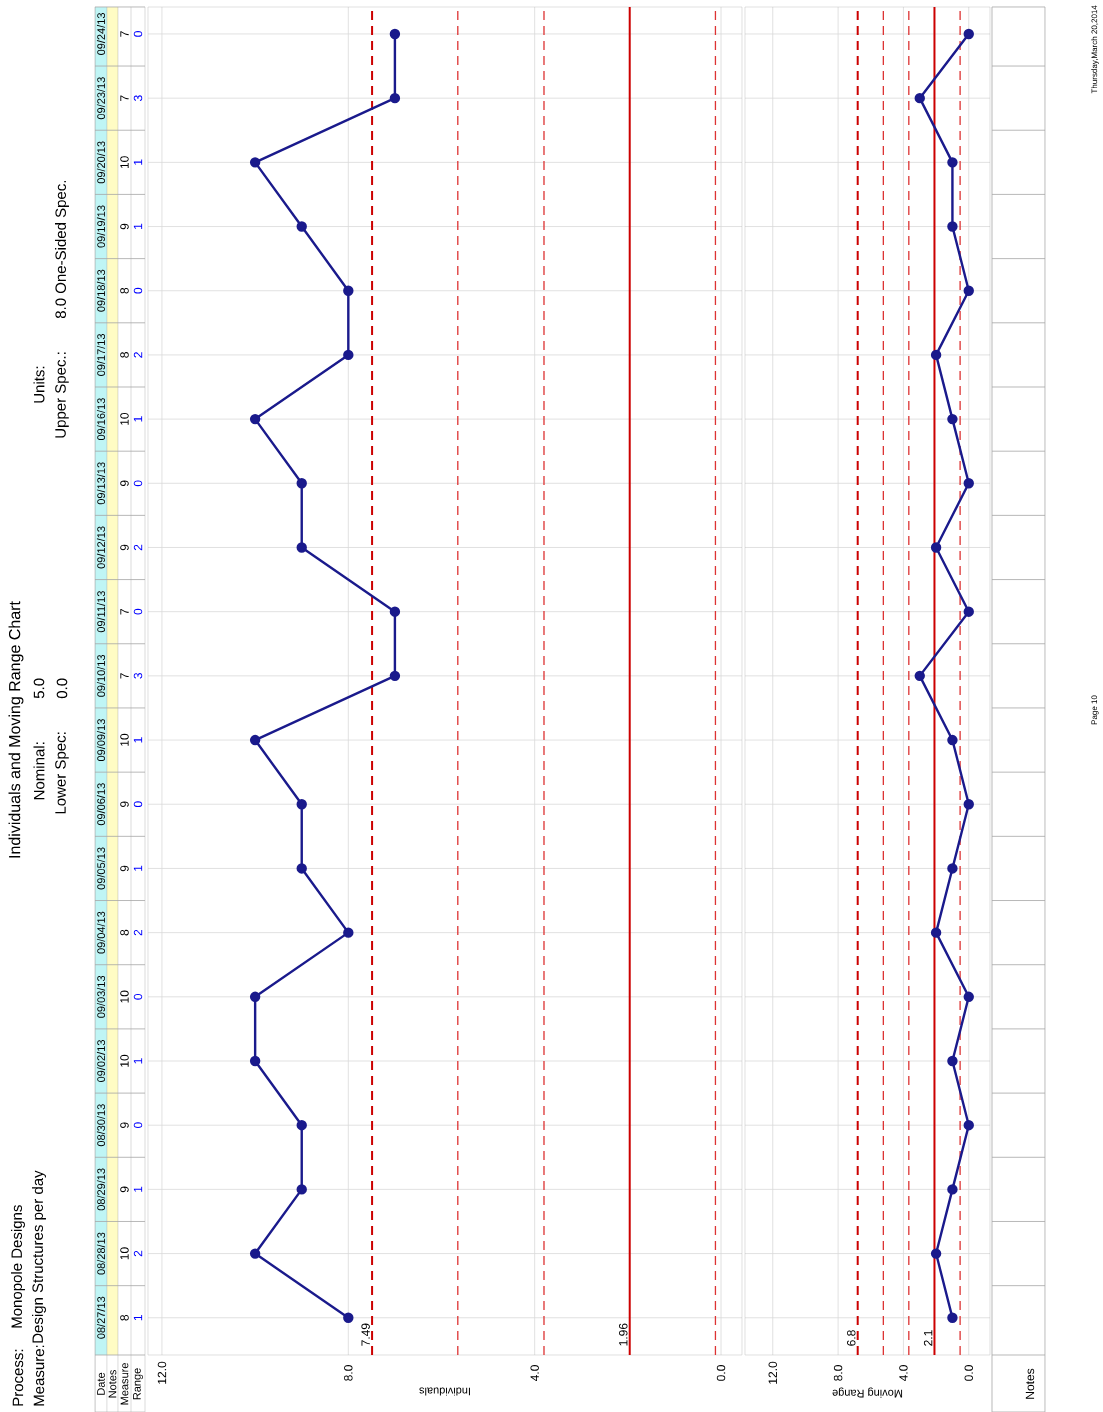 The width and height of the screenshot is (1103, 1412). What do you see at coordinates (101, 226) in the screenshot?
I see `y-tick-label: 09/19/13` at bounding box center [101, 226].